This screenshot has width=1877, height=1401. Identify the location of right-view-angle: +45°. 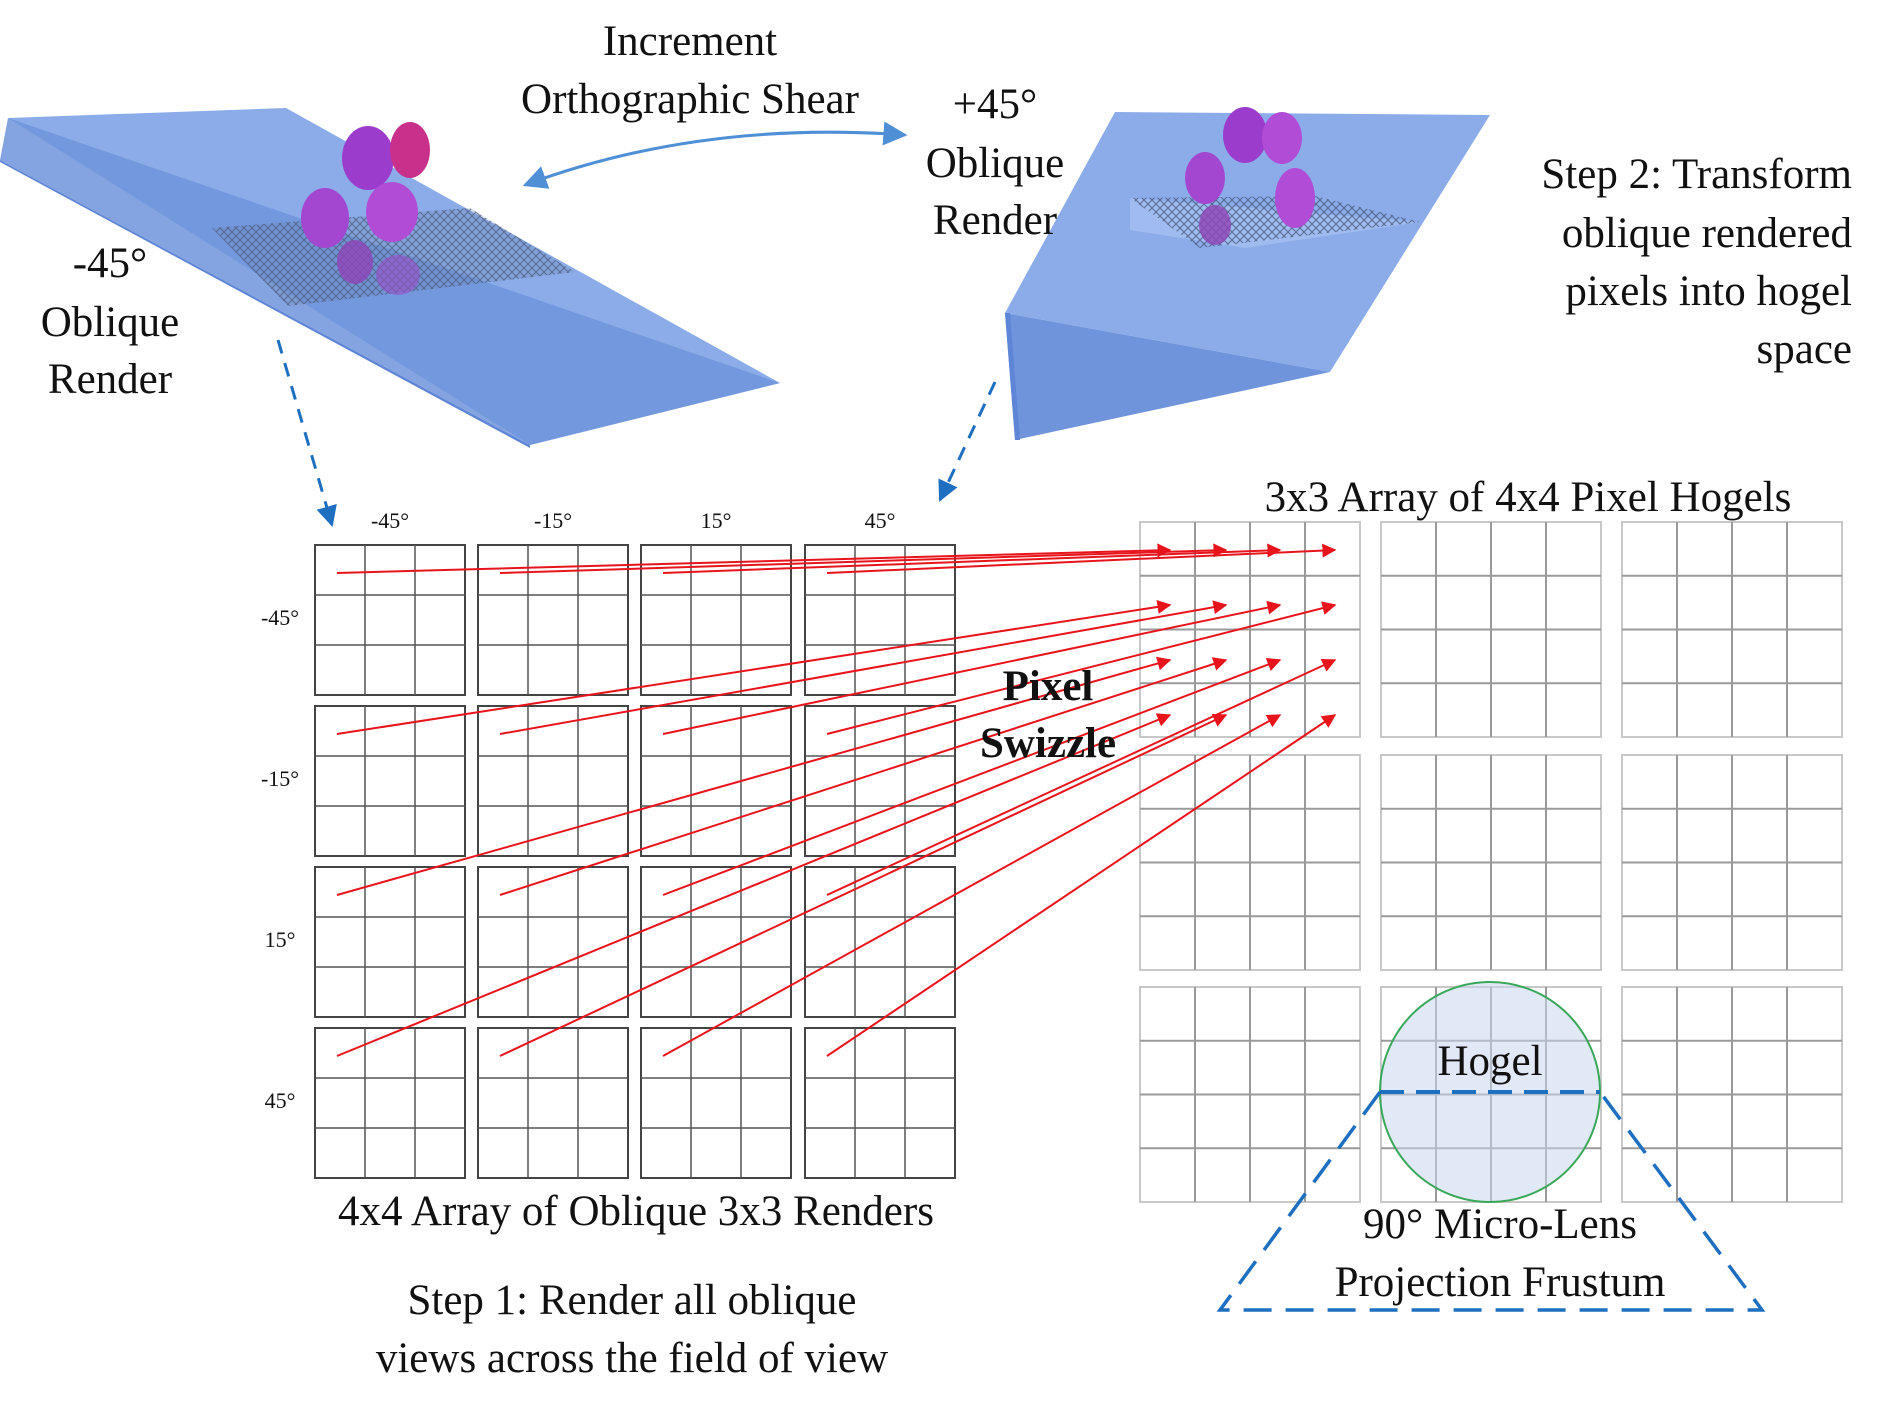
(995, 104).